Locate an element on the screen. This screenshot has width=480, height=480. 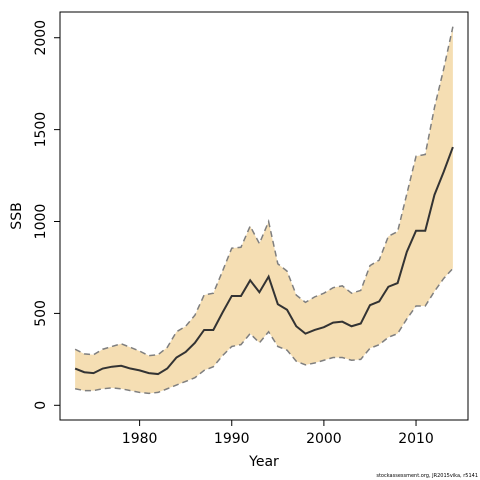
y-tick-label: 1000 is located at coordinates (41, 222).